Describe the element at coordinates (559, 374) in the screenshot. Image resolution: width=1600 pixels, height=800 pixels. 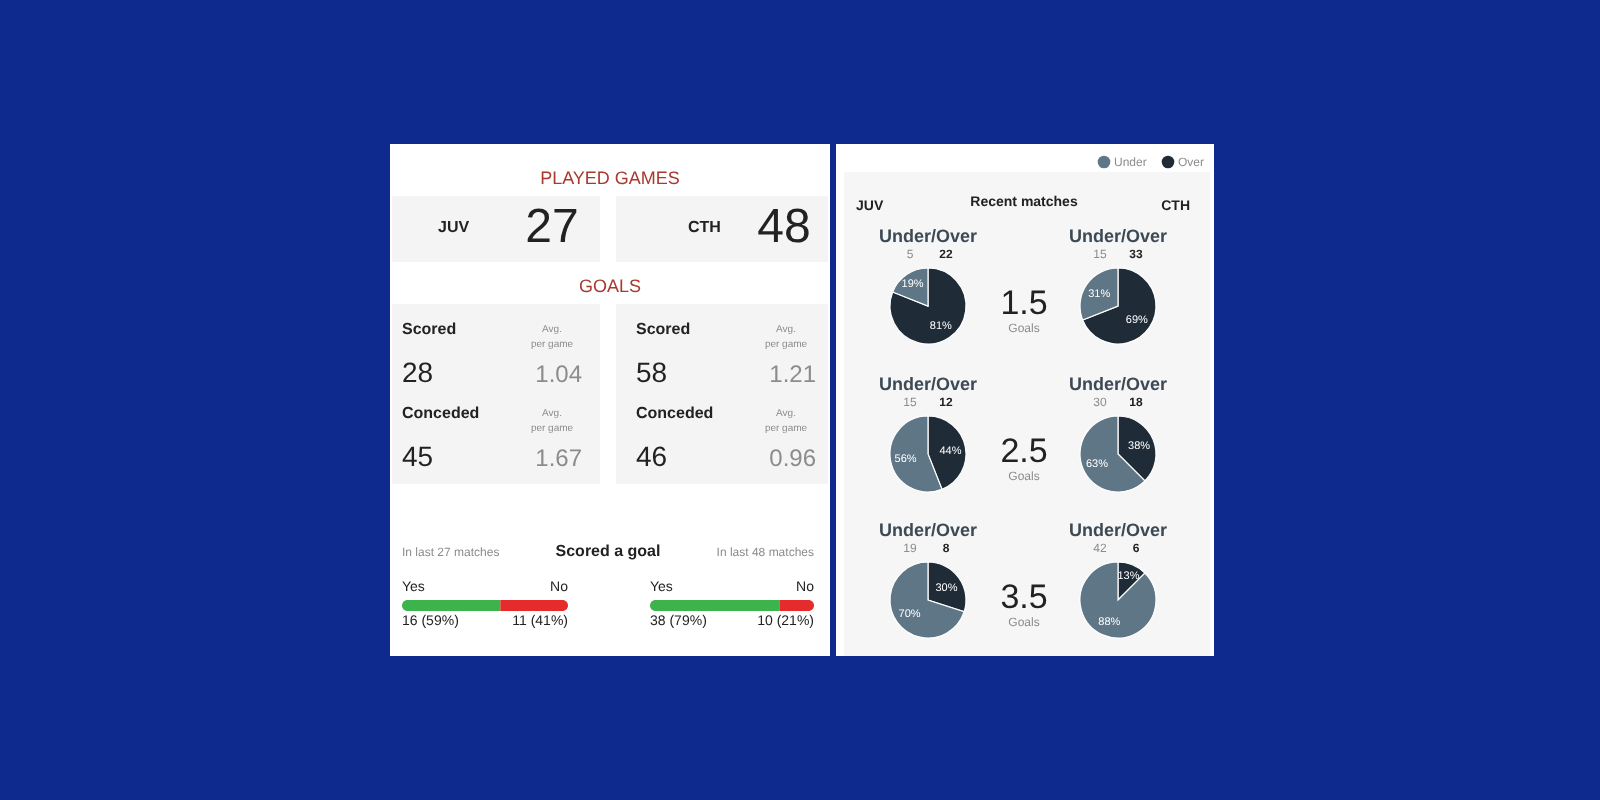
I see `text: 1.04` at that location.